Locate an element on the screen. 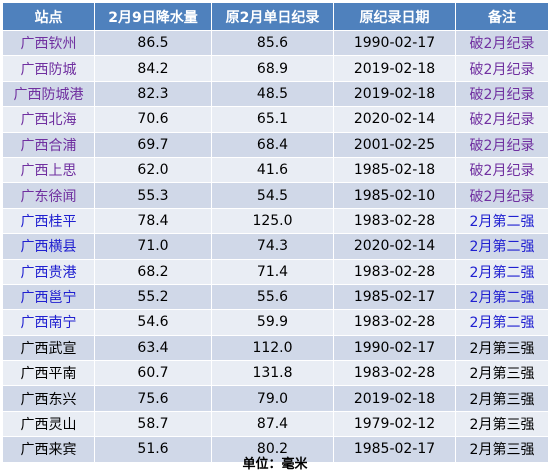  table-row: 广西来宾 51.6 80.2 1985-02-17 2月第三强 is located at coordinates (275, 449).